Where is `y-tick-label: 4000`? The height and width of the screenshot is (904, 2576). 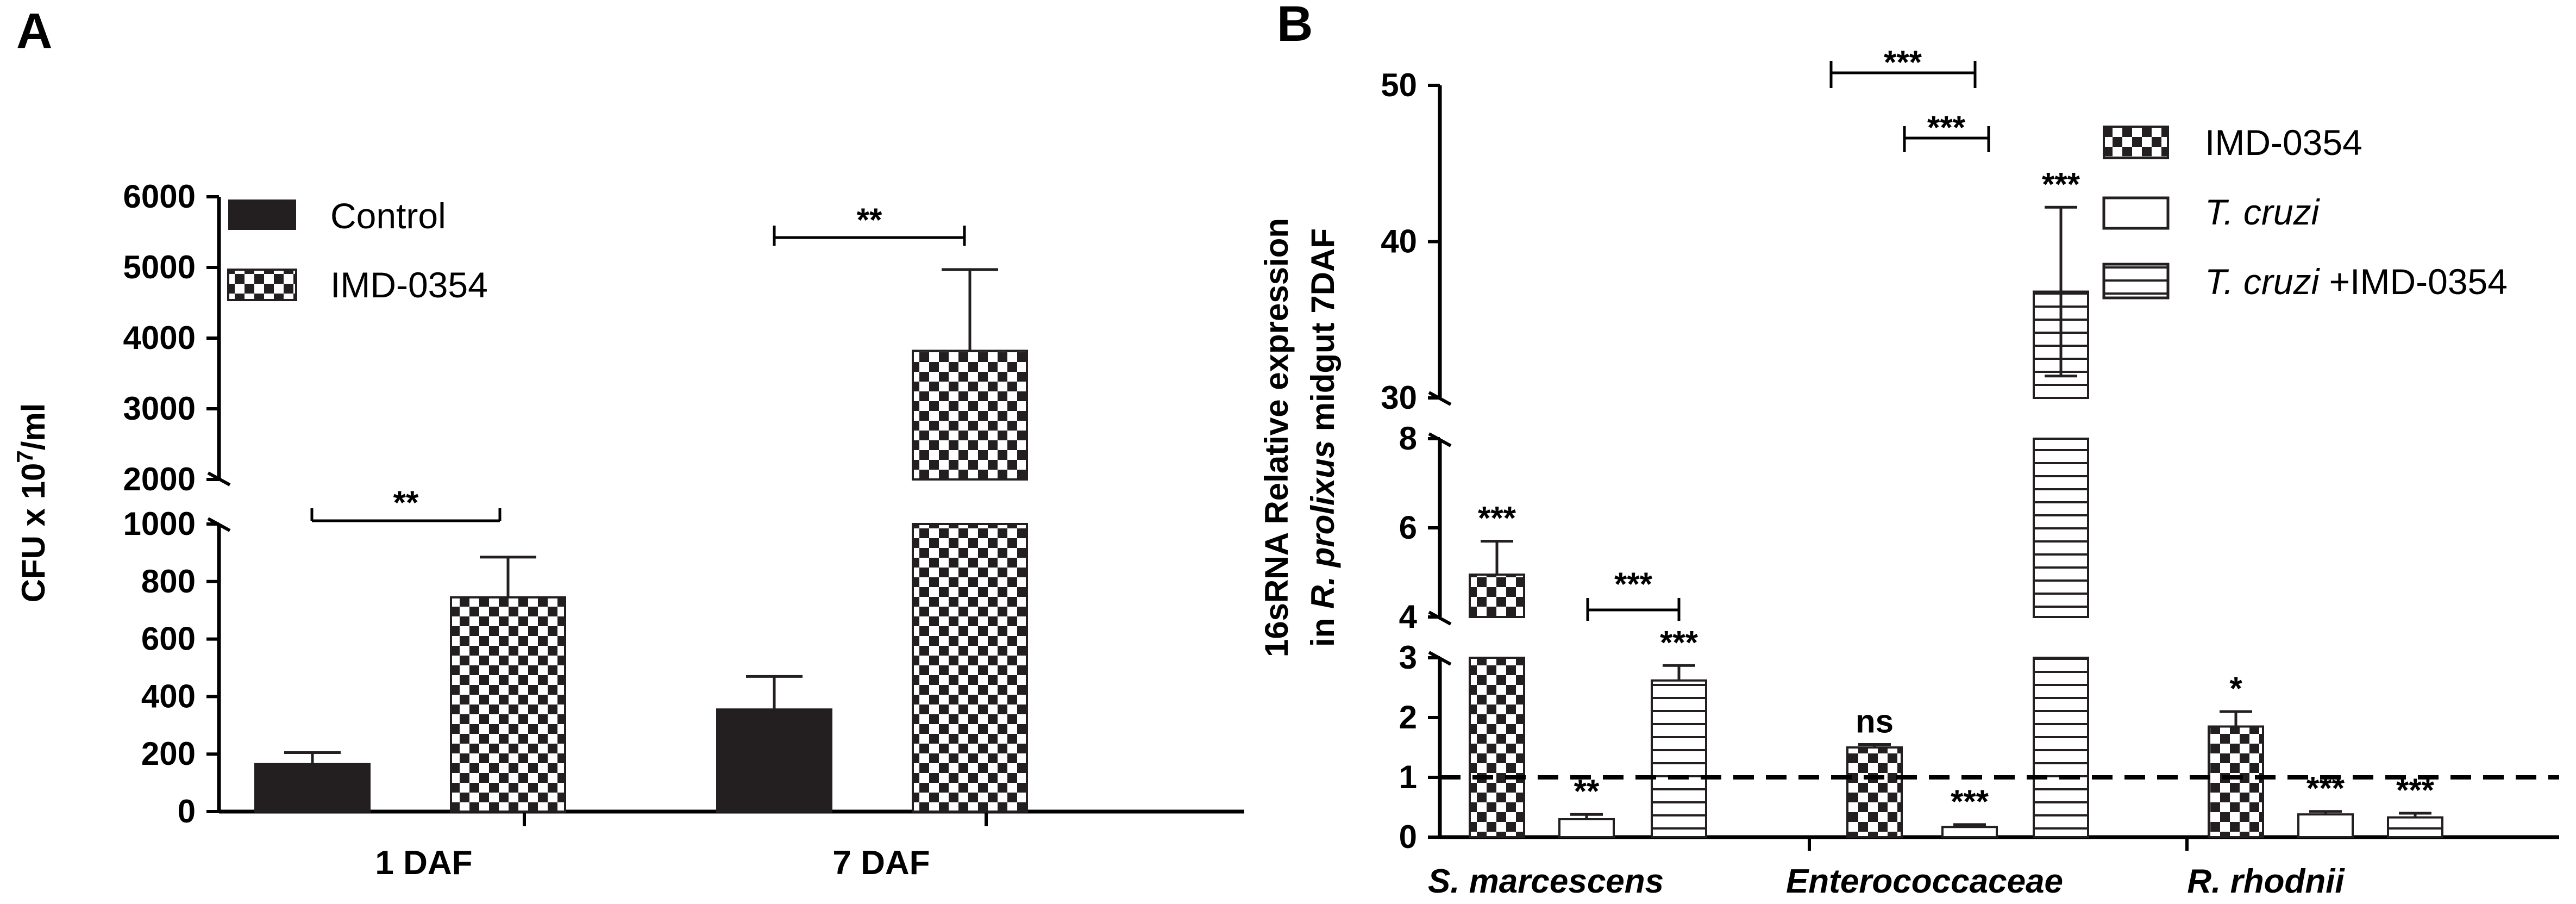
y-tick-label: 4000 is located at coordinates (159, 338).